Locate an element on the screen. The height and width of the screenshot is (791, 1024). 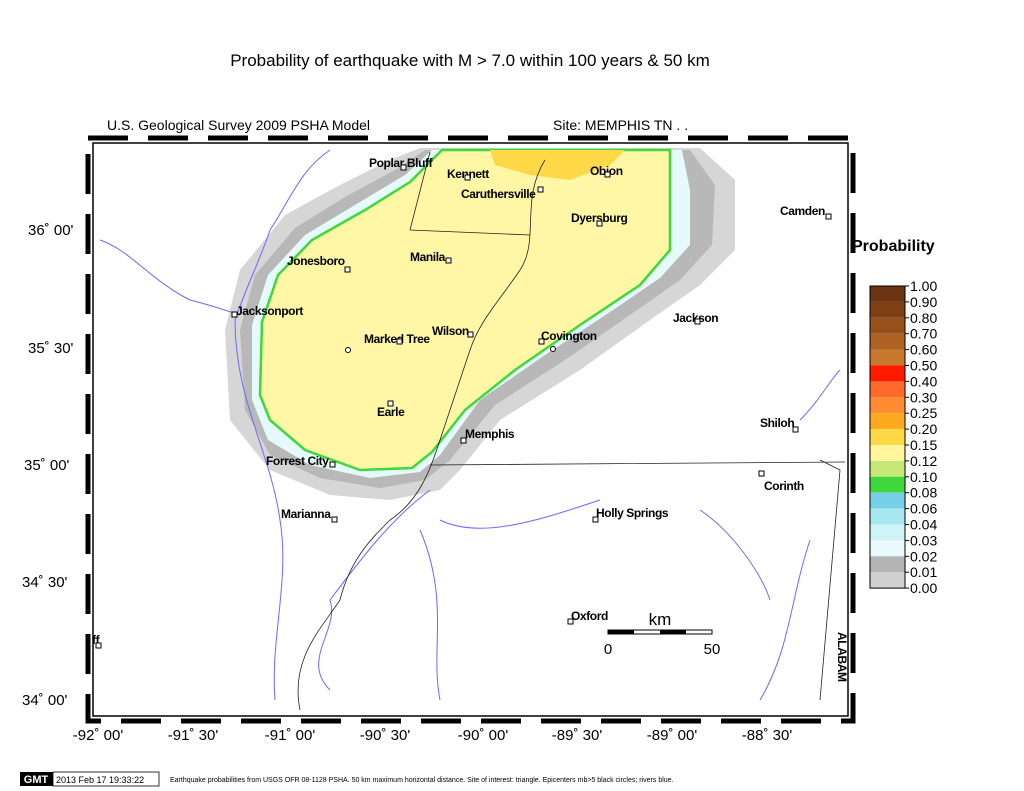
legend-title: Probability is located at coordinates (893, 246).